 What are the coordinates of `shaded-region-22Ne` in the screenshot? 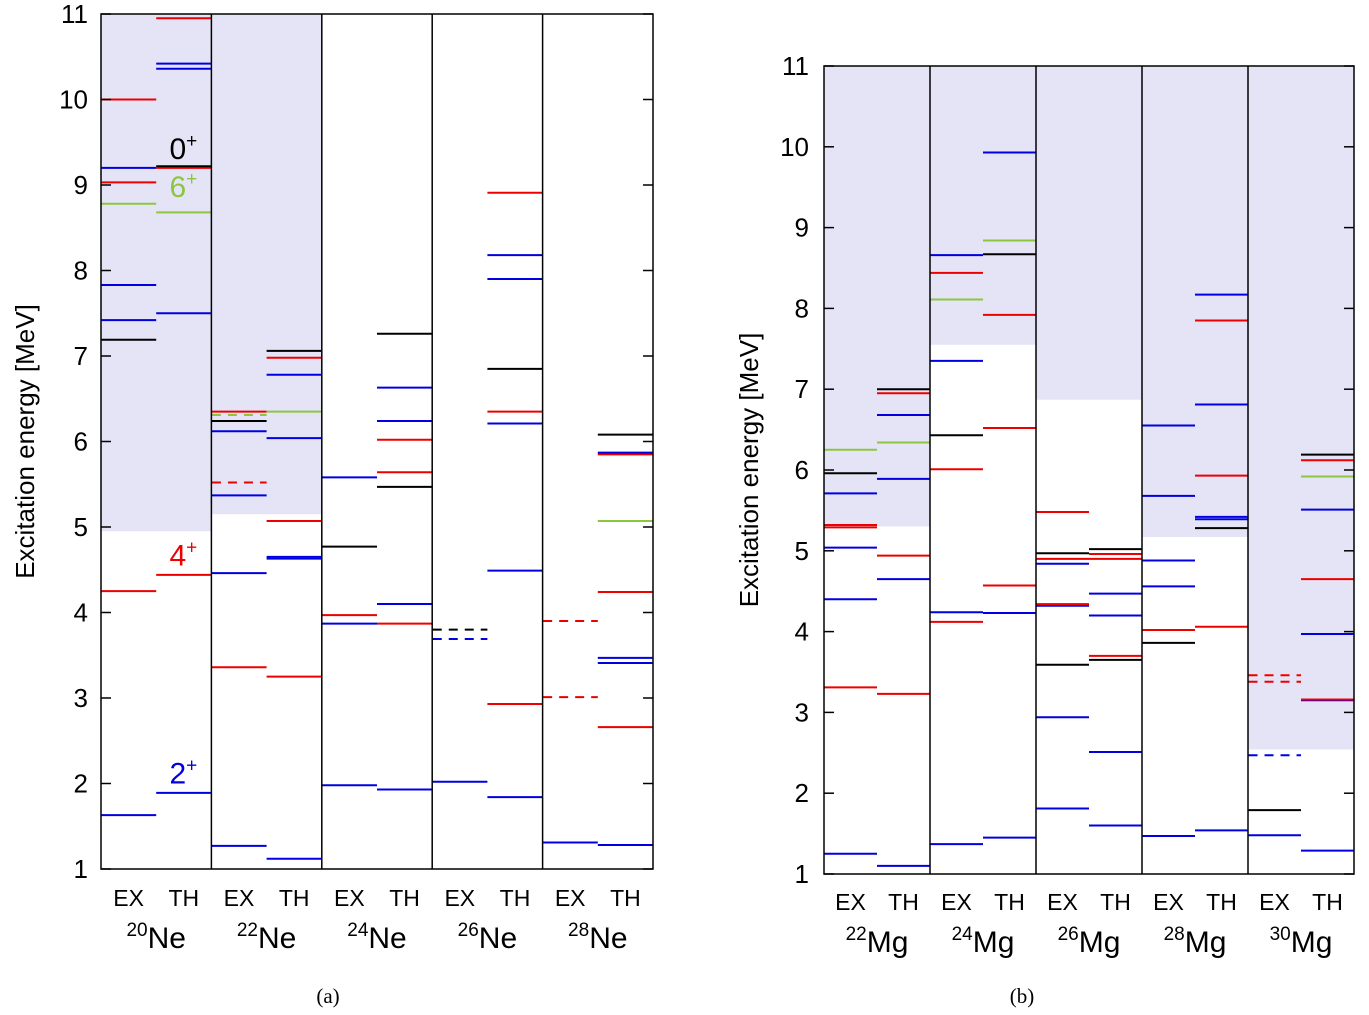 It's located at (266, 264).